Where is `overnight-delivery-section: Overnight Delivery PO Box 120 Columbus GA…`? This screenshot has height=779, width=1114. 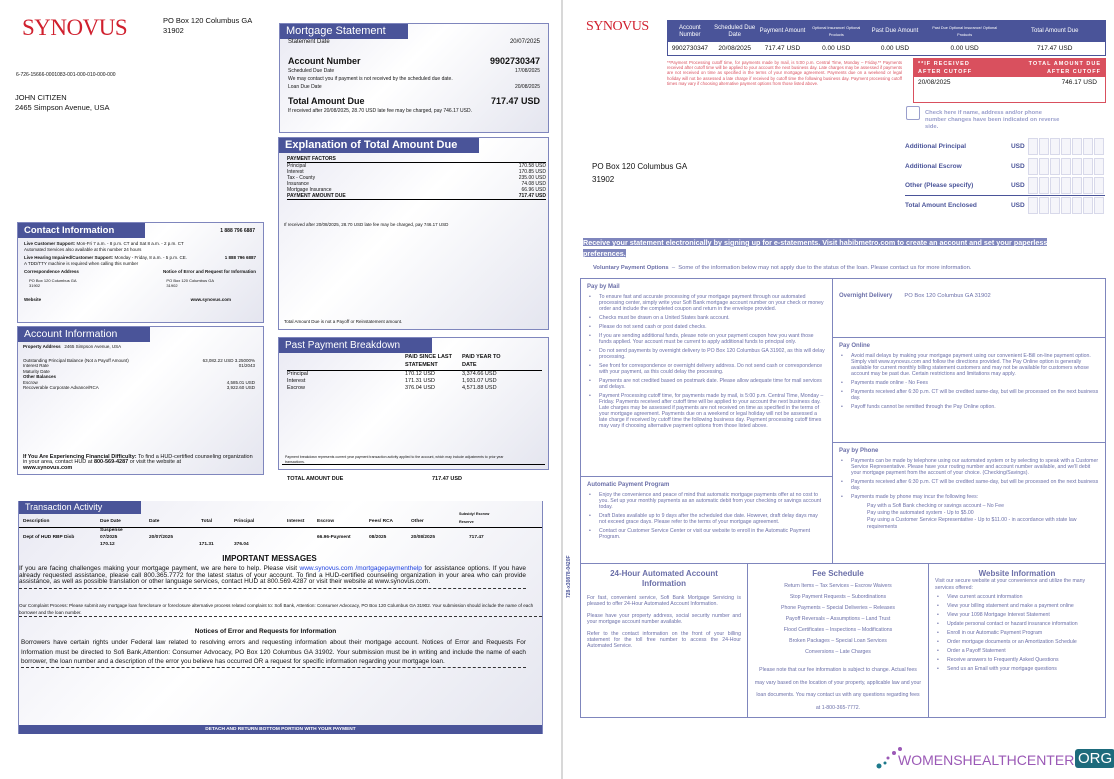 overnight-delivery-section: Overnight Delivery PO Box 120 Columbus GA… is located at coordinates (969, 308).